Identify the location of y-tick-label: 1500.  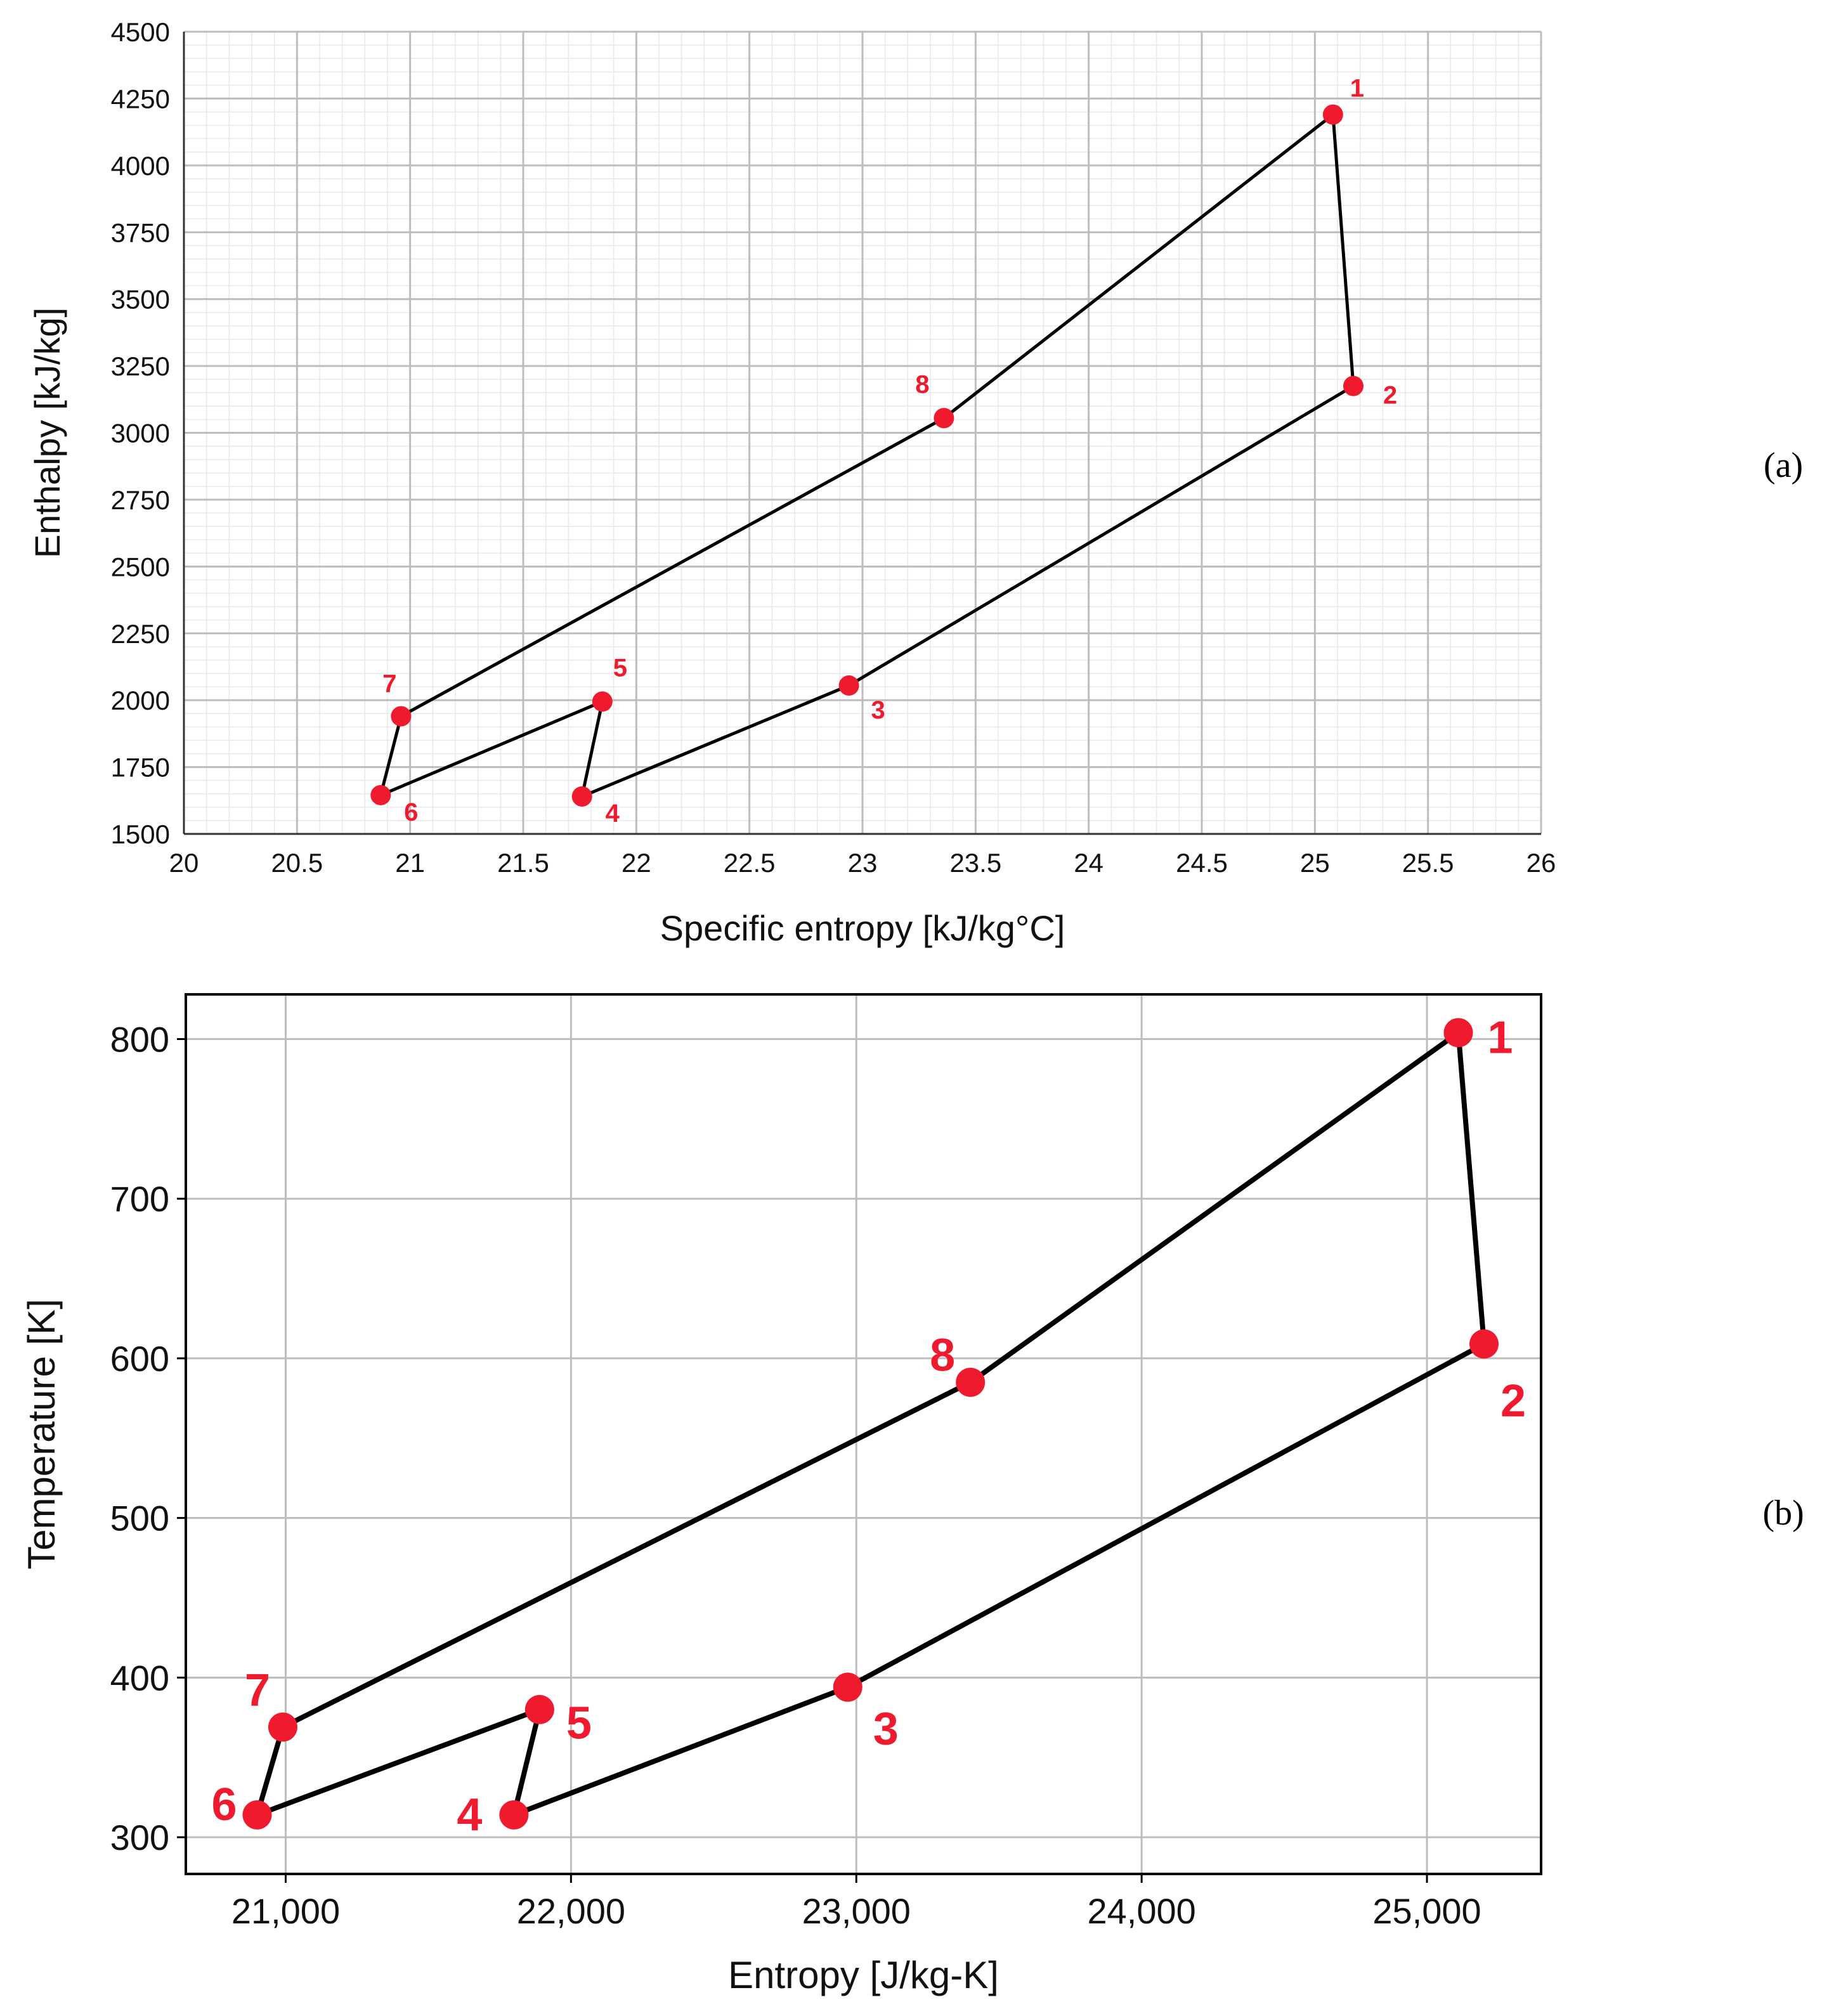
(140, 834).